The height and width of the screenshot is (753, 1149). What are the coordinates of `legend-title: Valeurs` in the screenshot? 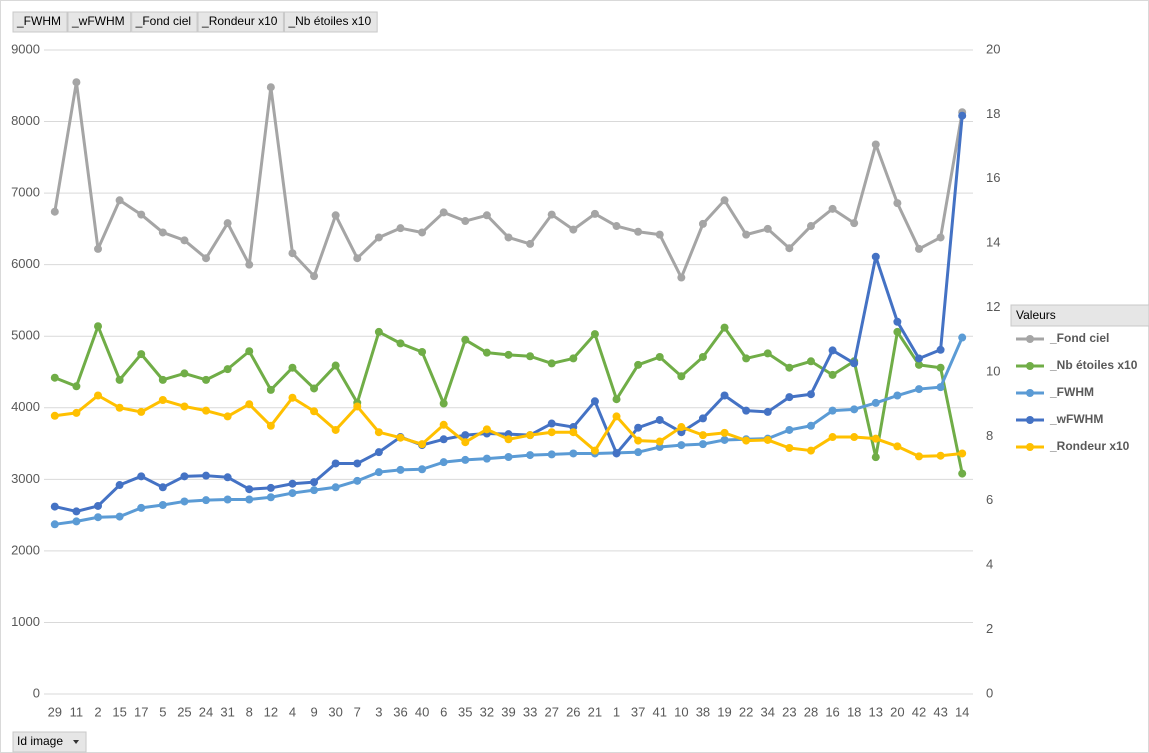 It's located at (1036, 315).